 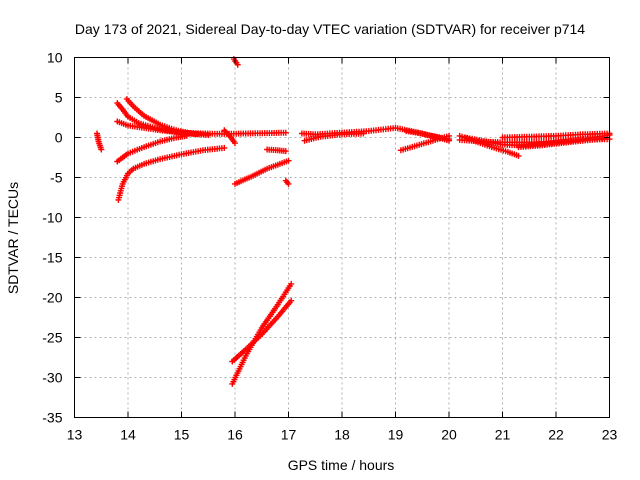 I want to click on y-tick-label: -30, so click(x=52, y=378).